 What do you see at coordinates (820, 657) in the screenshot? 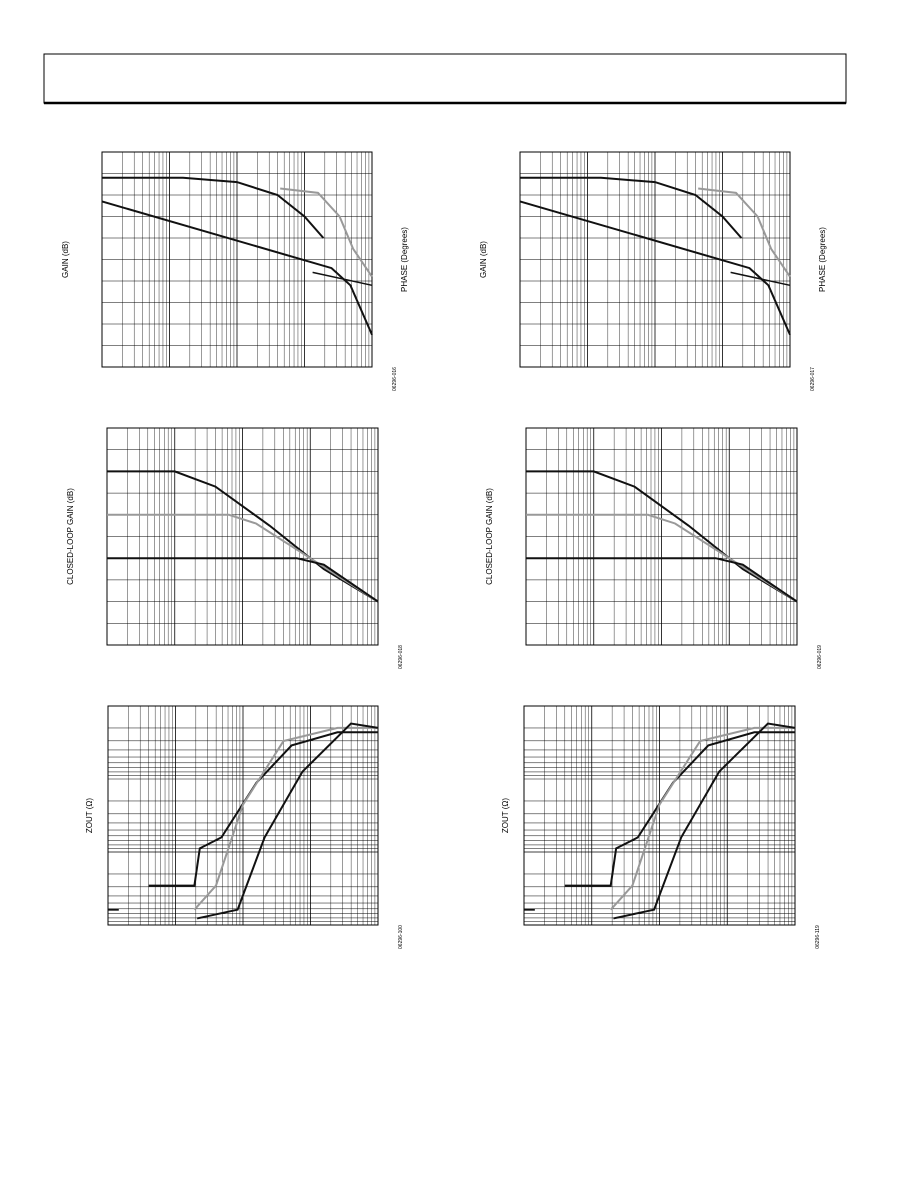
I see `figure-id: 06296-019` at bounding box center [820, 657].